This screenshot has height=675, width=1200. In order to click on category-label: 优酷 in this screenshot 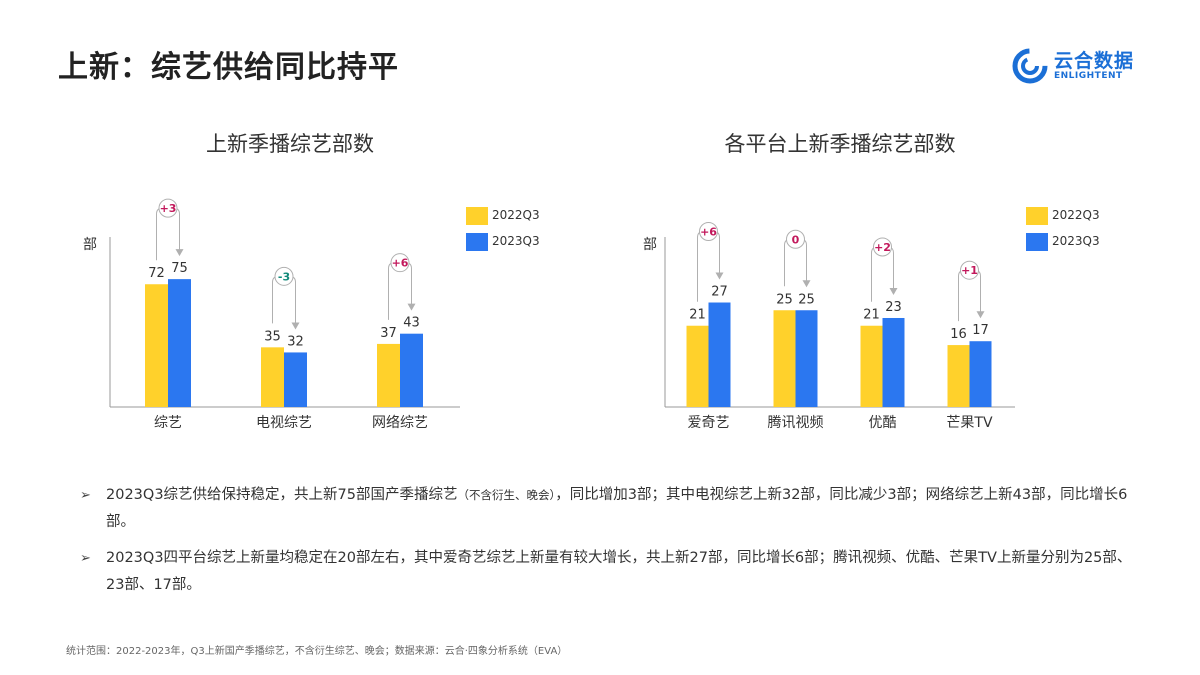, I will do `click(883, 423)`.